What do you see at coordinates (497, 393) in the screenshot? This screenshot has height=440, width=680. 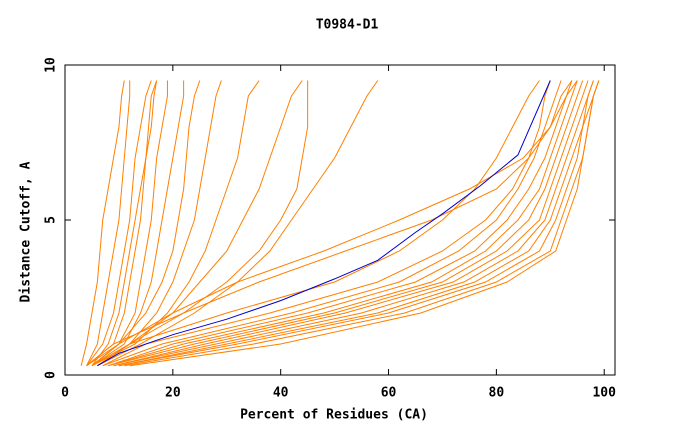 I see `x-tick-label: 80` at bounding box center [497, 393].